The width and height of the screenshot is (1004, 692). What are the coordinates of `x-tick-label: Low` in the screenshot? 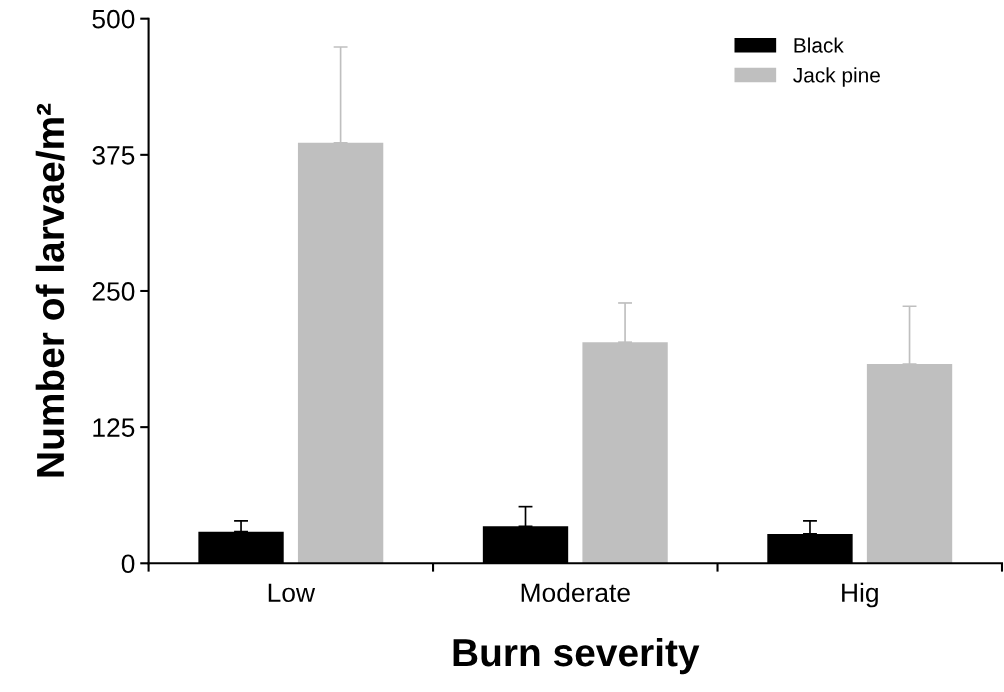 It's located at (292, 593).